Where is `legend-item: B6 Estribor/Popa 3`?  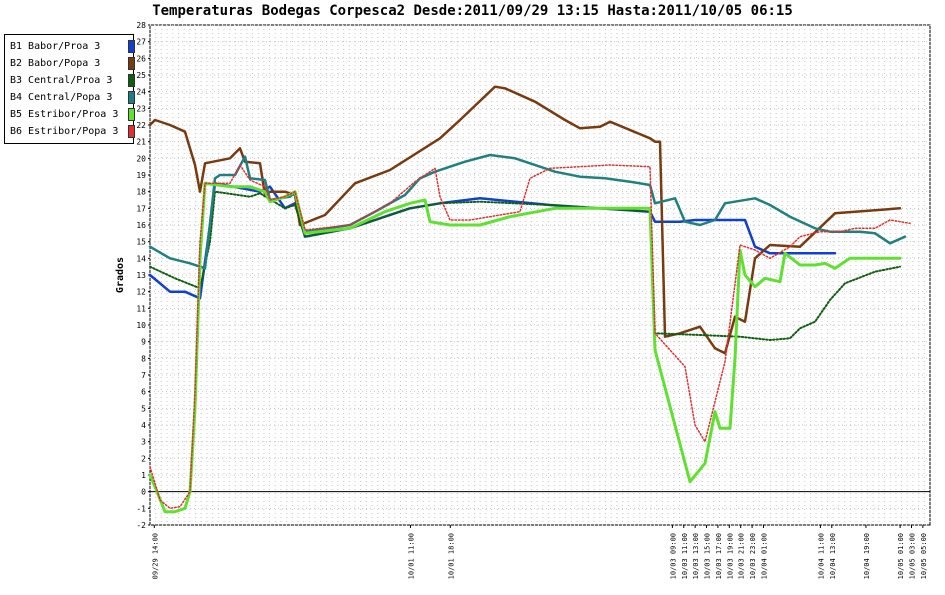
legend-item: B6 Estribor/Popa 3 is located at coordinates (72, 132).